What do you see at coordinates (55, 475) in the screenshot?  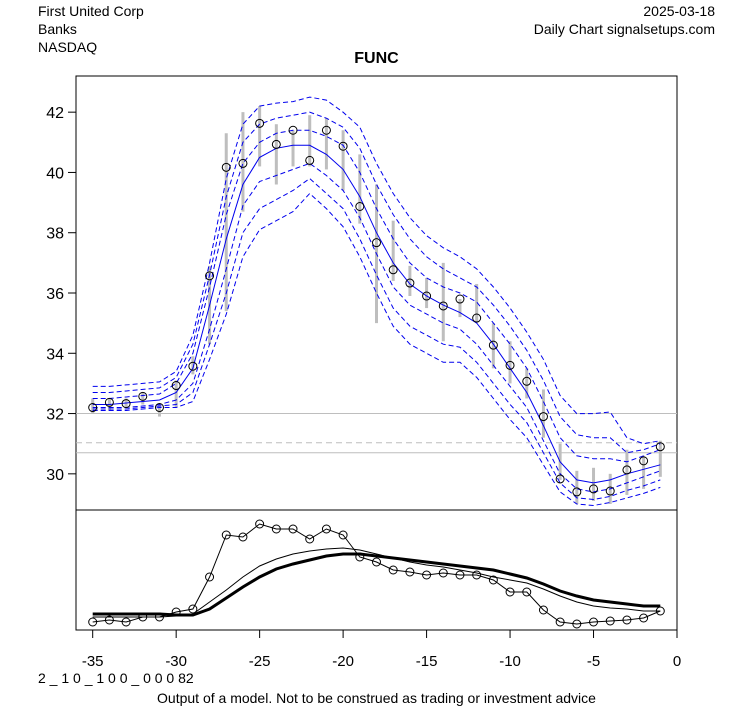 I see `y-tick-label: 30` at bounding box center [55, 475].